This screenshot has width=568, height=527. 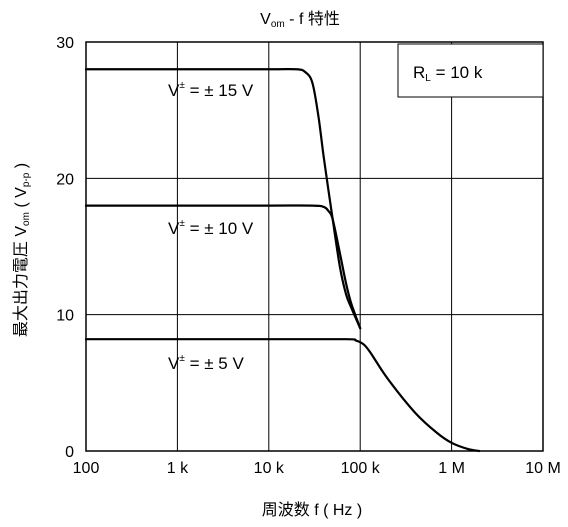 I want to click on y-tick-label: 0, so click(x=69, y=452).